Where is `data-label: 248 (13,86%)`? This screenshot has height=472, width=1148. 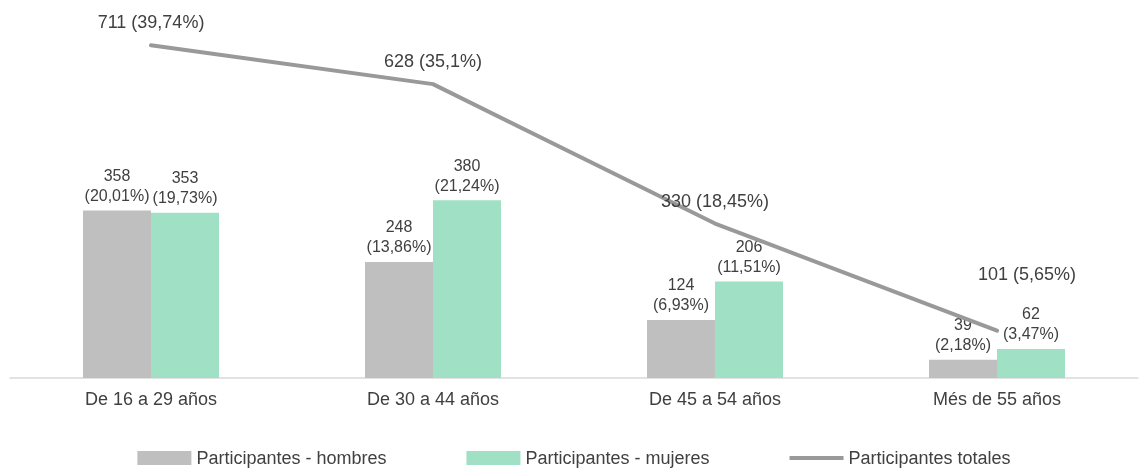
data-label: 248 (13,86%) is located at coordinates (399, 237).